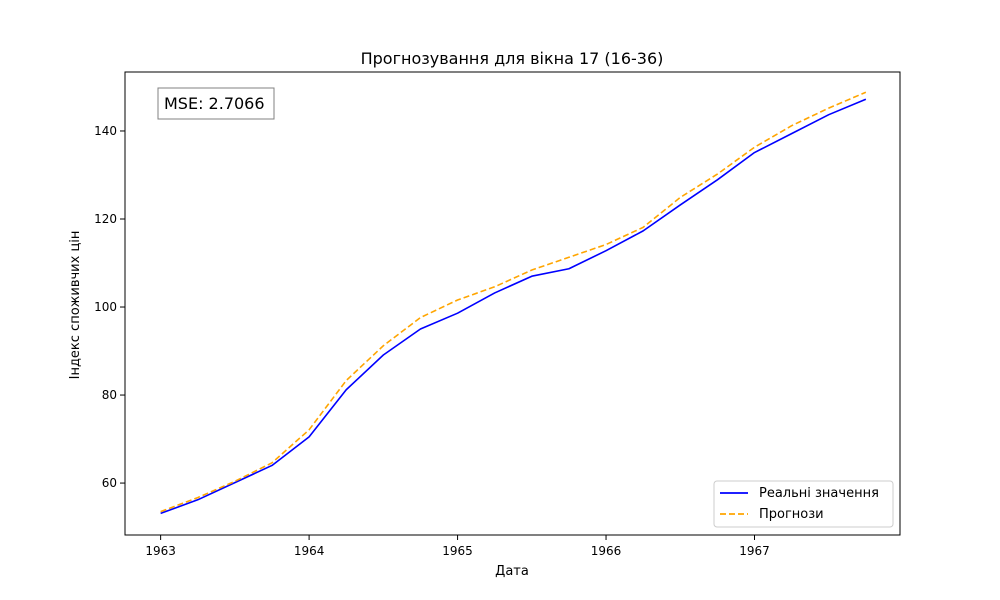 Image resolution: width=1000 pixels, height=600 pixels. What do you see at coordinates (457, 551) in the screenshot?
I see `x-tick-label: 1965` at bounding box center [457, 551].